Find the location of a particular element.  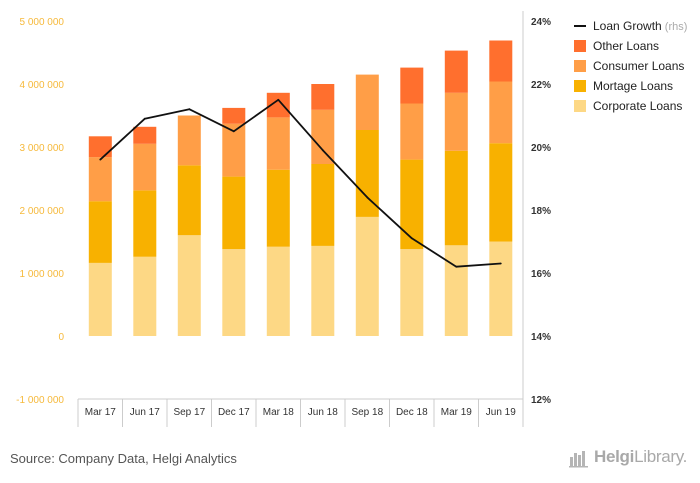

helgi-library-logo: Helgi Library. is located at coordinates (627, 457).